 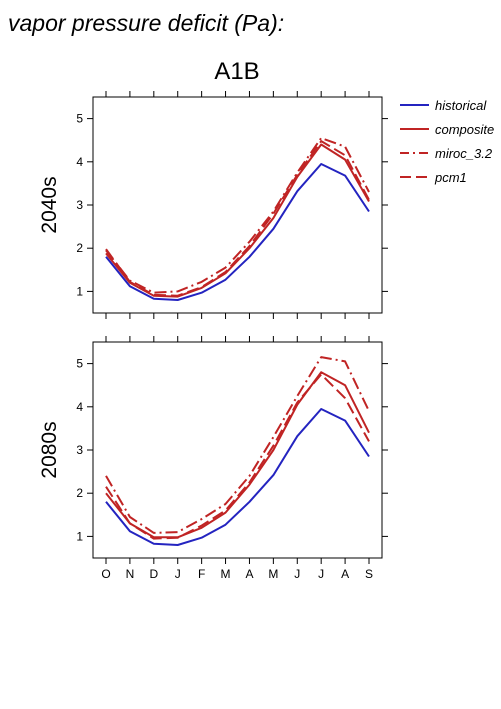 What do you see at coordinates (49, 204) in the screenshot?
I see `panel-label: 2040s` at bounding box center [49, 204].